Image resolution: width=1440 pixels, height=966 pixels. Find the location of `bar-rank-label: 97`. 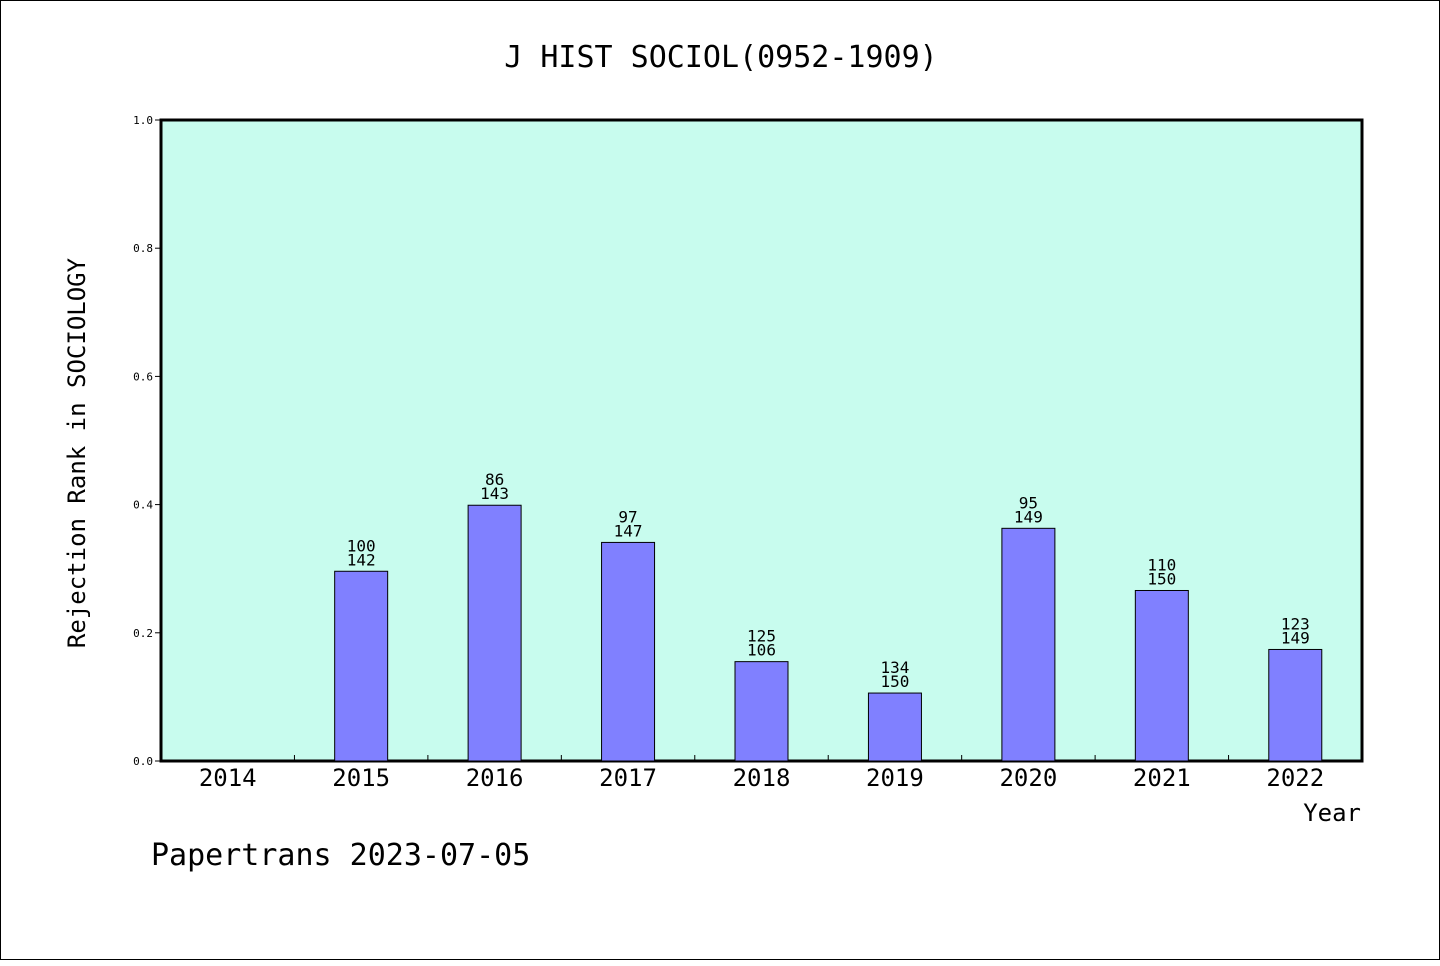

bar-rank-label: 97 is located at coordinates (627, 516).